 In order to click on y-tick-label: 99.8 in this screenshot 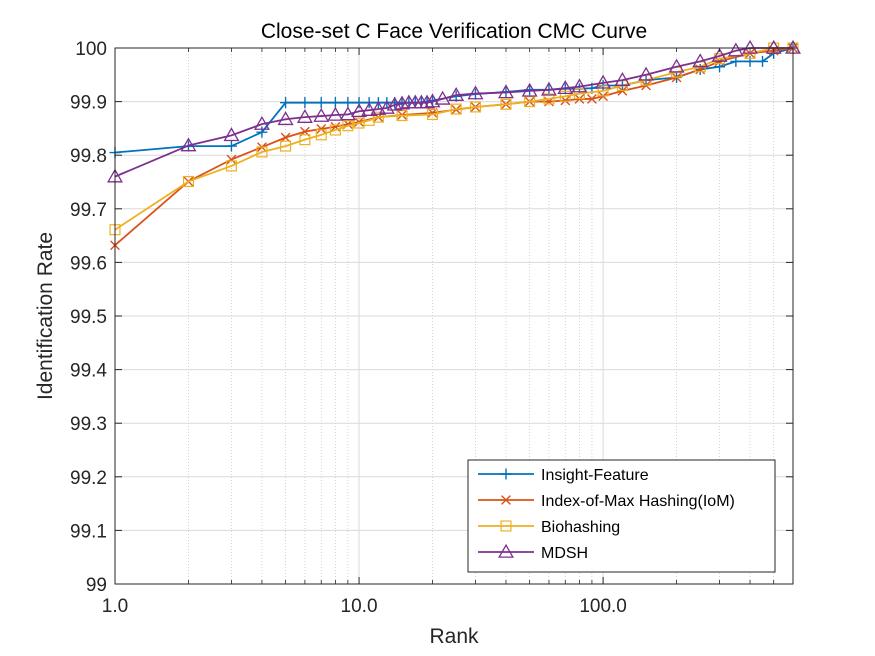, I will do `click(88, 156)`.